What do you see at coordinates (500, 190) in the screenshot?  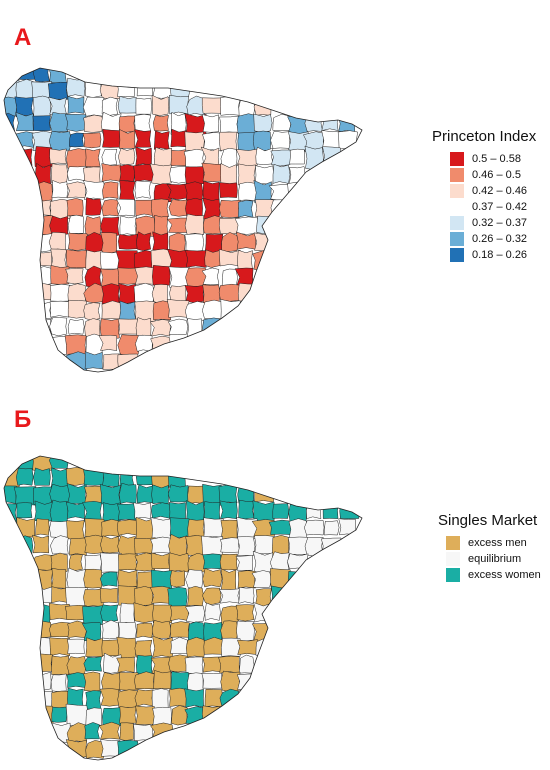 I see `princeton-index-legend-label: 0.42 – 0.46` at bounding box center [500, 190].